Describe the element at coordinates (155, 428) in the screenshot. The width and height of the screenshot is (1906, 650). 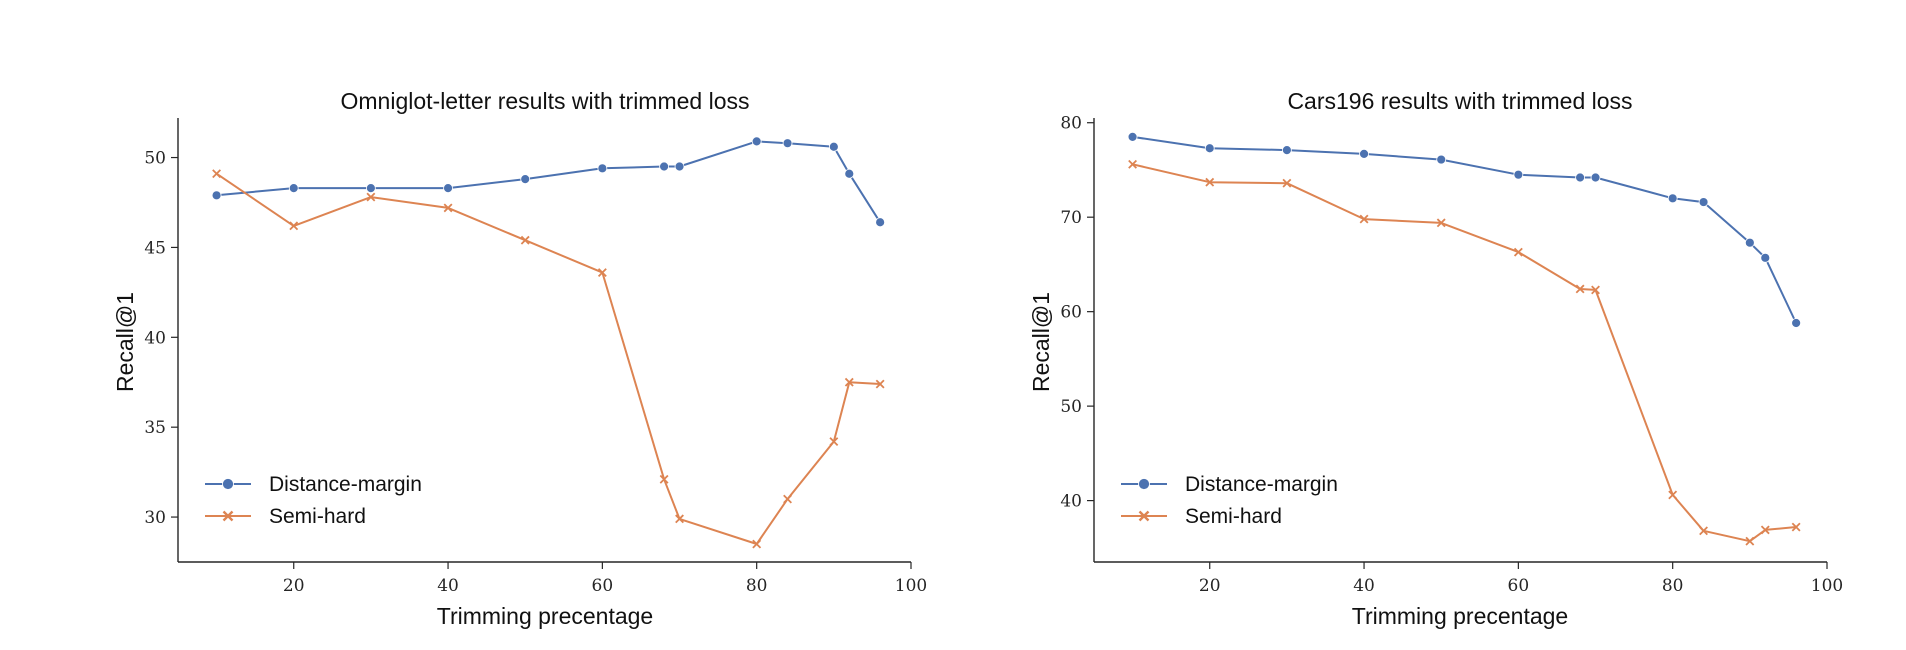
I see `y-tick-label: 35` at that location.